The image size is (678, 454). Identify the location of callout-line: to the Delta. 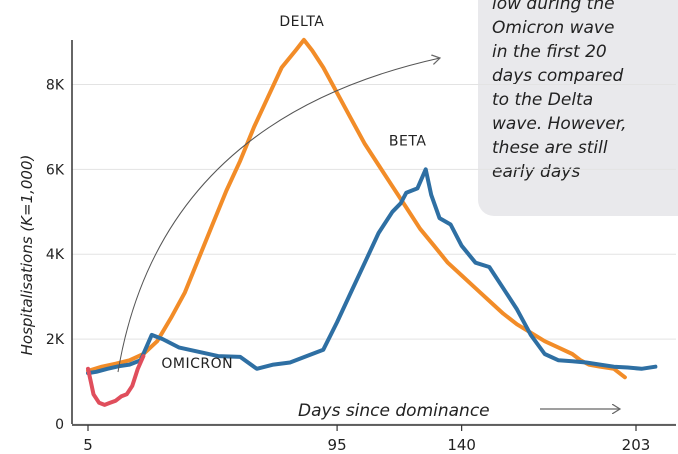
(543, 100).